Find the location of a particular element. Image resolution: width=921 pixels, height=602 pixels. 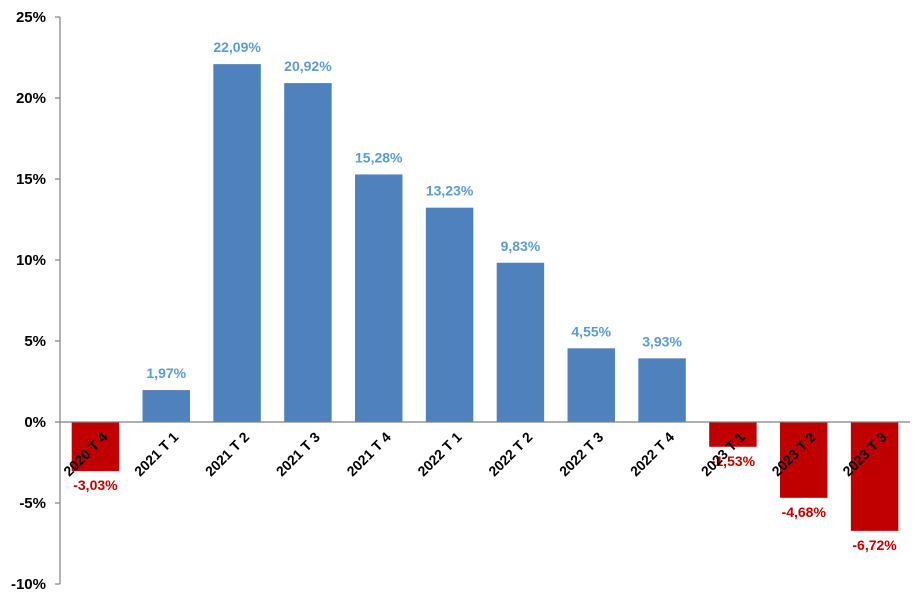

y-tick-label: 5% is located at coordinates (35, 341).